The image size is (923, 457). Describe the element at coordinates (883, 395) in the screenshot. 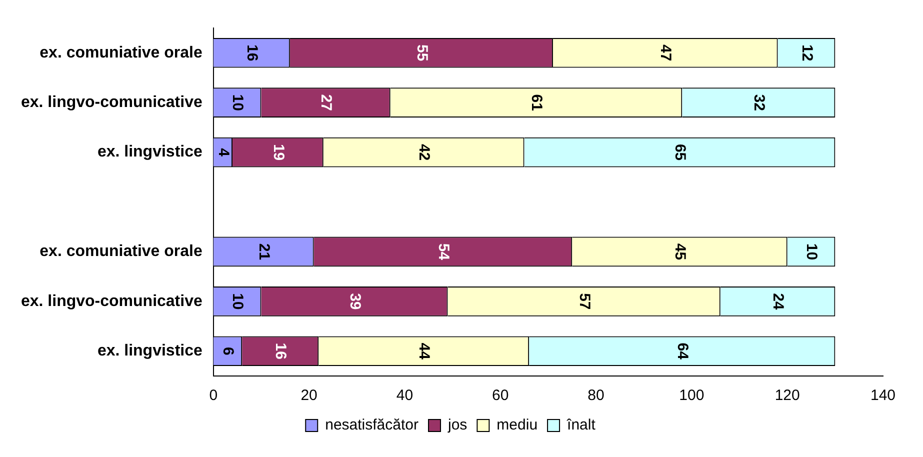

I see `x-tick-label: 140` at that location.